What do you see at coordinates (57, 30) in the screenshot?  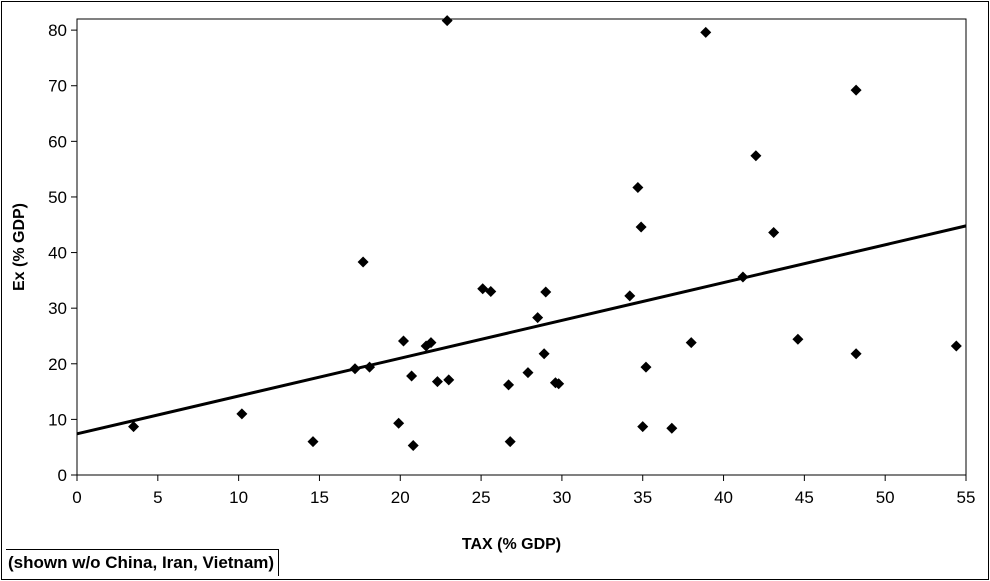 I see `y-tick-label: 80` at bounding box center [57, 30].